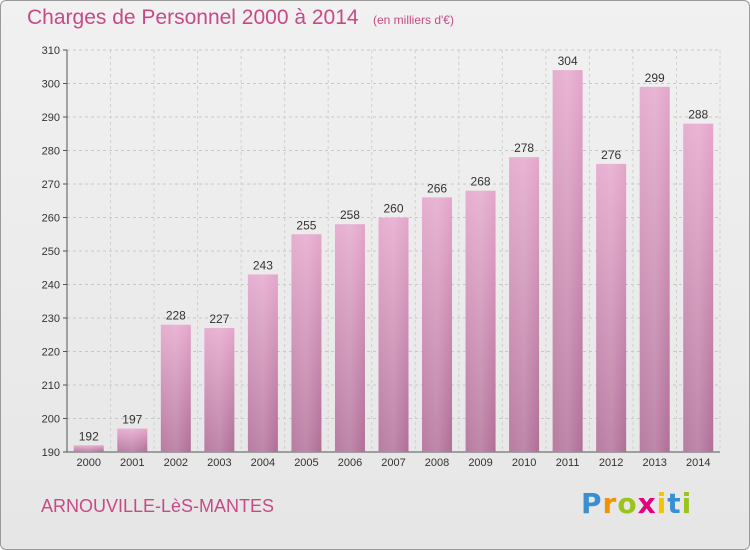 The image size is (750, 550). Describe the element at coordinates (51, 219) in the screenshot. I see `y-tick-label: 260` at that location.